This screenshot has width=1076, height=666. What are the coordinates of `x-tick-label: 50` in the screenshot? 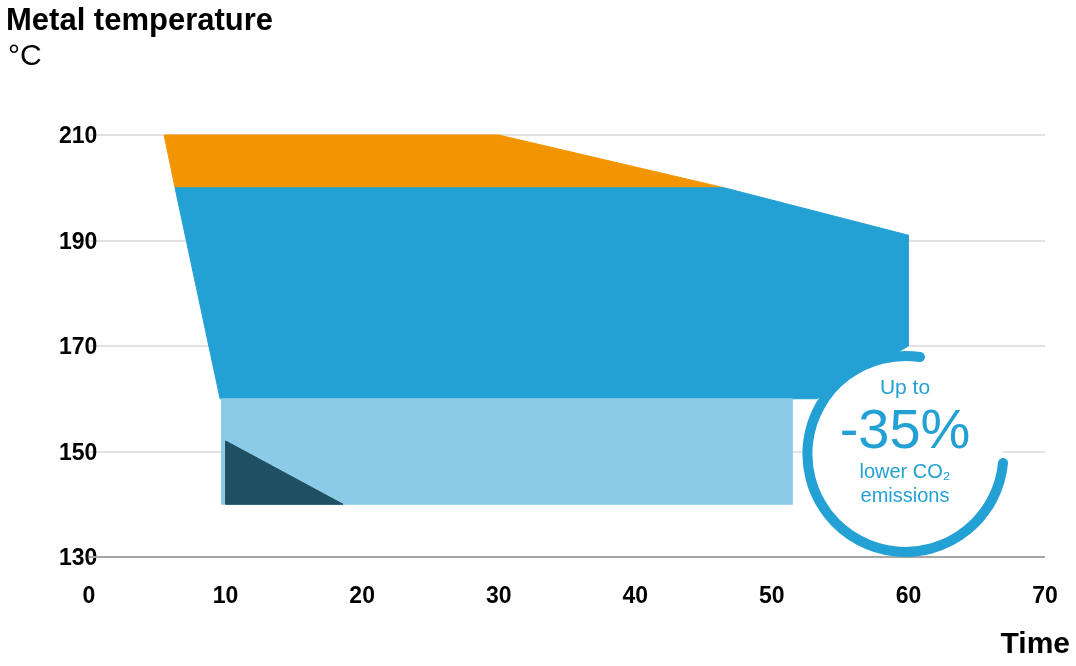 It's located at (772, 594).